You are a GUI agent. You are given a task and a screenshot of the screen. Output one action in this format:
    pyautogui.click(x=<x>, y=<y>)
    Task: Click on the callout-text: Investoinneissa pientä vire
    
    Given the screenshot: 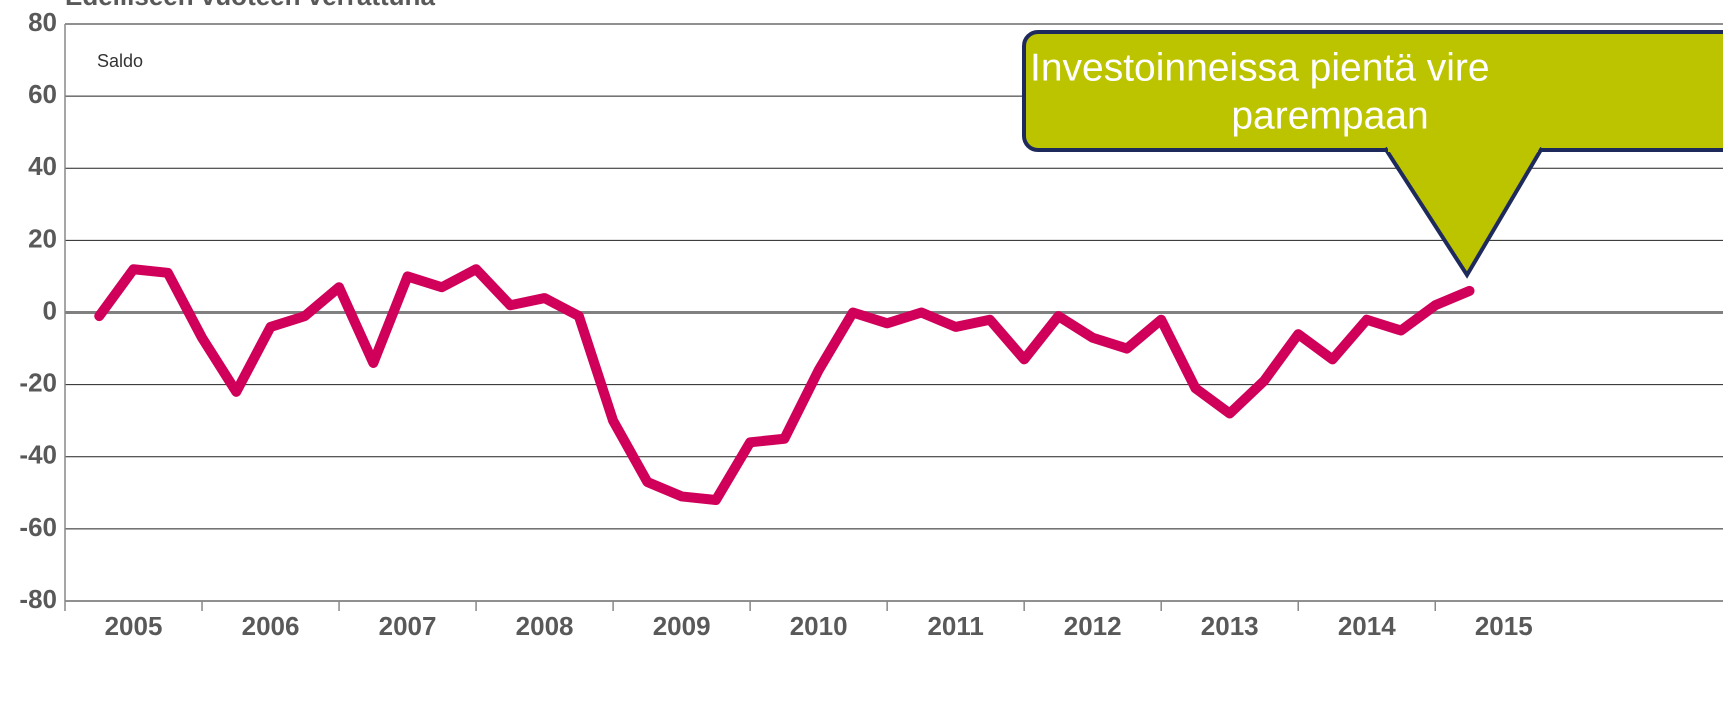 What is the action you would take?
    pyautogui.click(x=1260, y=67)
    